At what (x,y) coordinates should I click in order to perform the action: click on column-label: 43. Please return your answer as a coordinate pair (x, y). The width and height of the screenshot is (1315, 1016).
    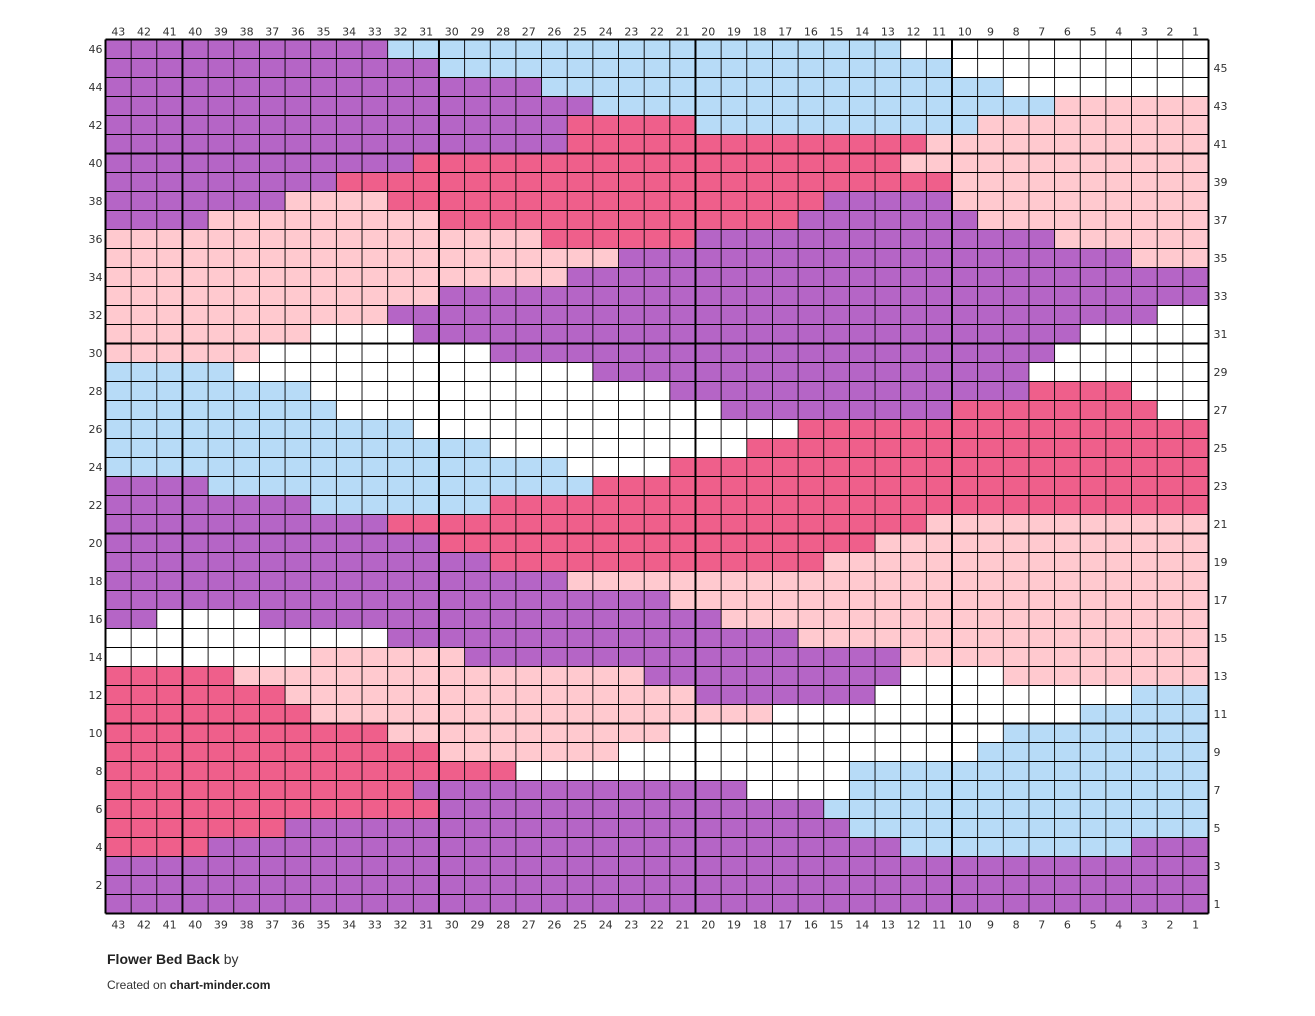
    Looking at the image, I should click on (118, 32).